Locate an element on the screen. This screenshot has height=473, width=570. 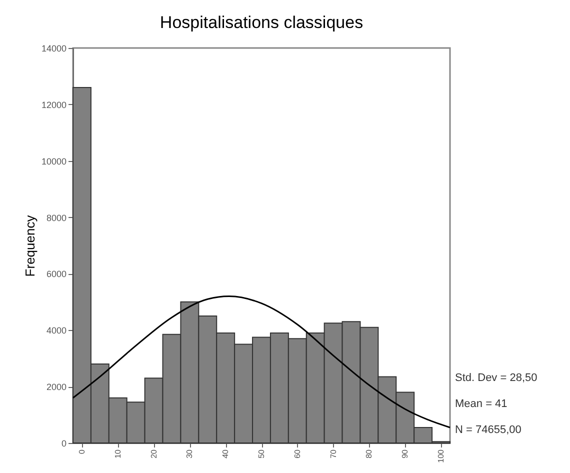
y-tick-label: 4000 is located at coordinates (56, 331).